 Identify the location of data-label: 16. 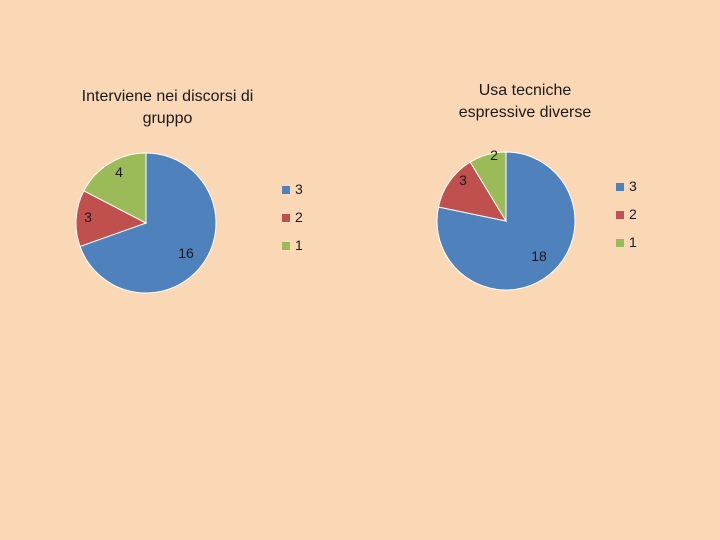
(186, 253).